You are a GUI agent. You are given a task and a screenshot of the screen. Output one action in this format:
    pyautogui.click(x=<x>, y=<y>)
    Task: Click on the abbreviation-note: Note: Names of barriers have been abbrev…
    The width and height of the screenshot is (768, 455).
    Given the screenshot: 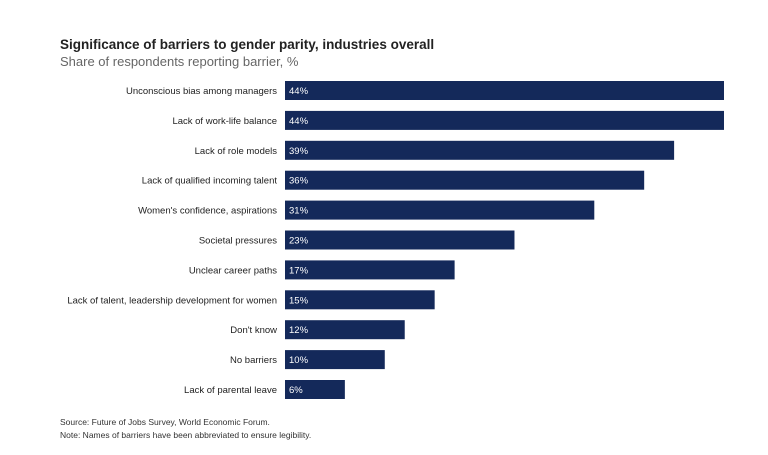 What is the action you would take?
    pyautogui.click(x=186, y=435)
    